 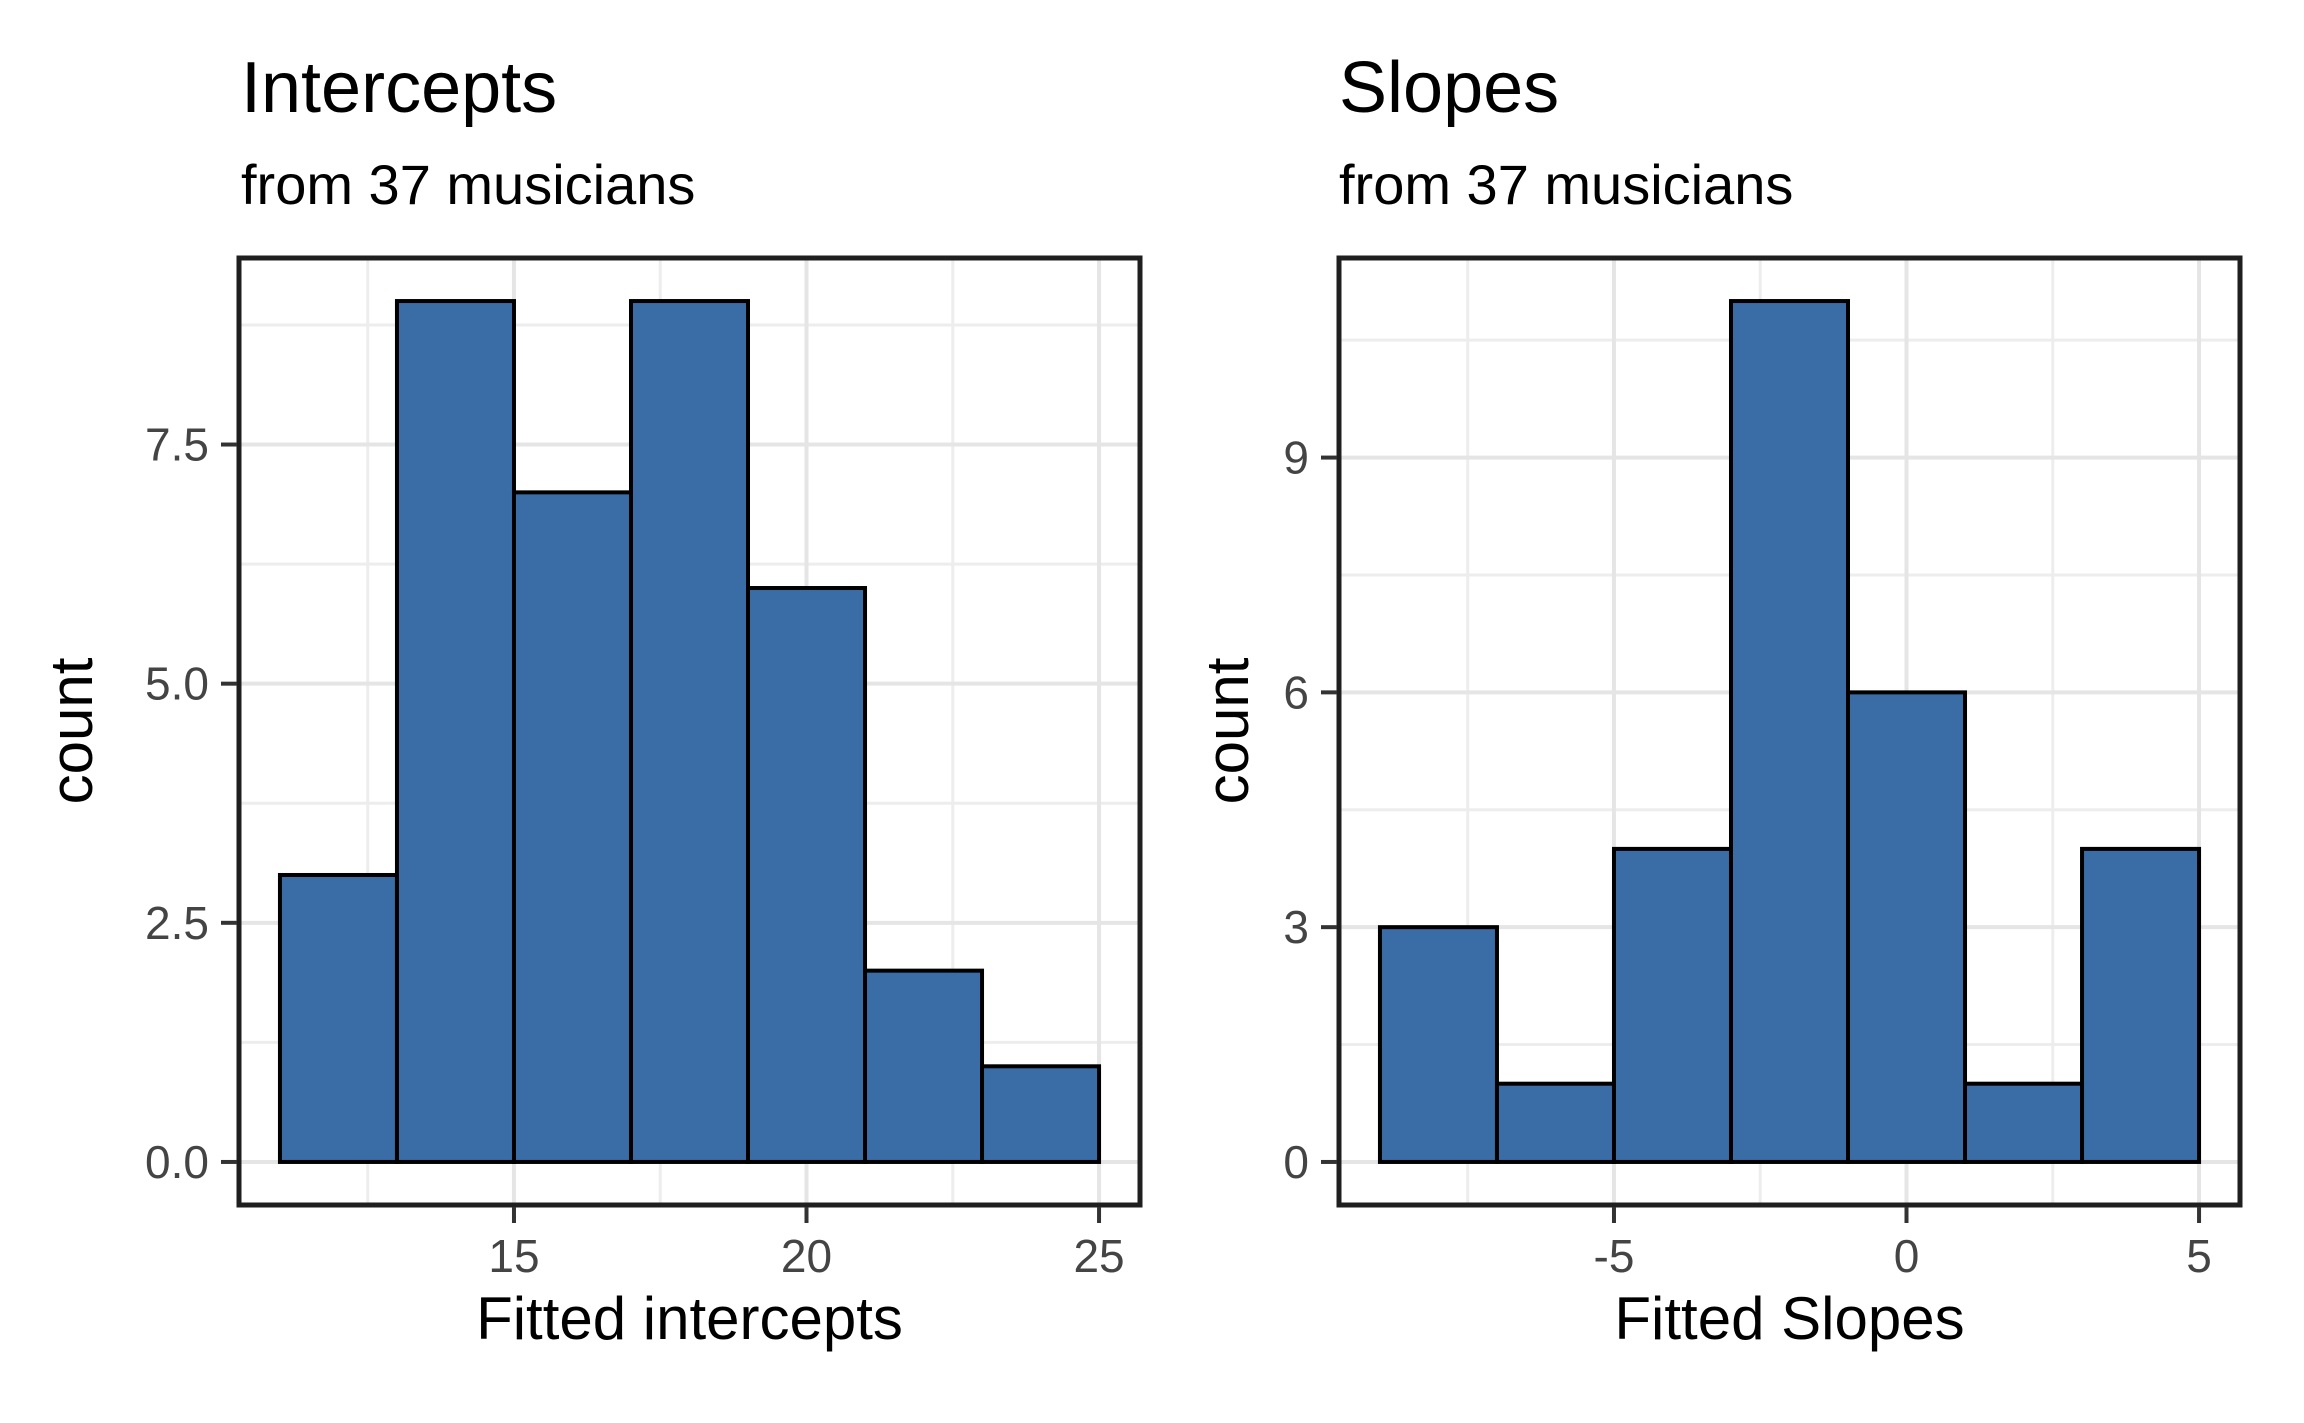 I want to click on x-tick-label: 0, so click(x=1907, y=1256).